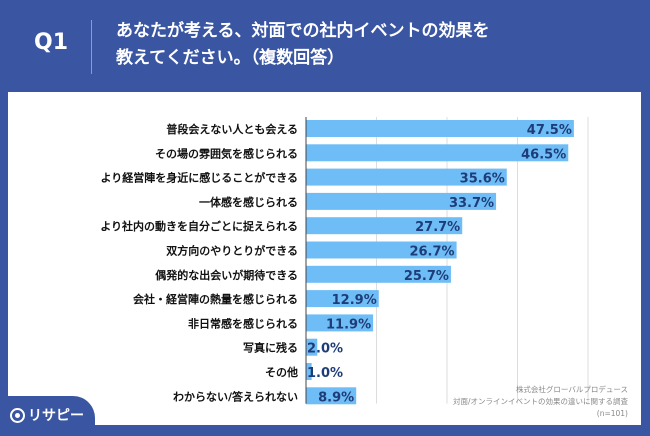  I want to click on title-line-2: 教えてください。（複数回答）, so click(230, 58).